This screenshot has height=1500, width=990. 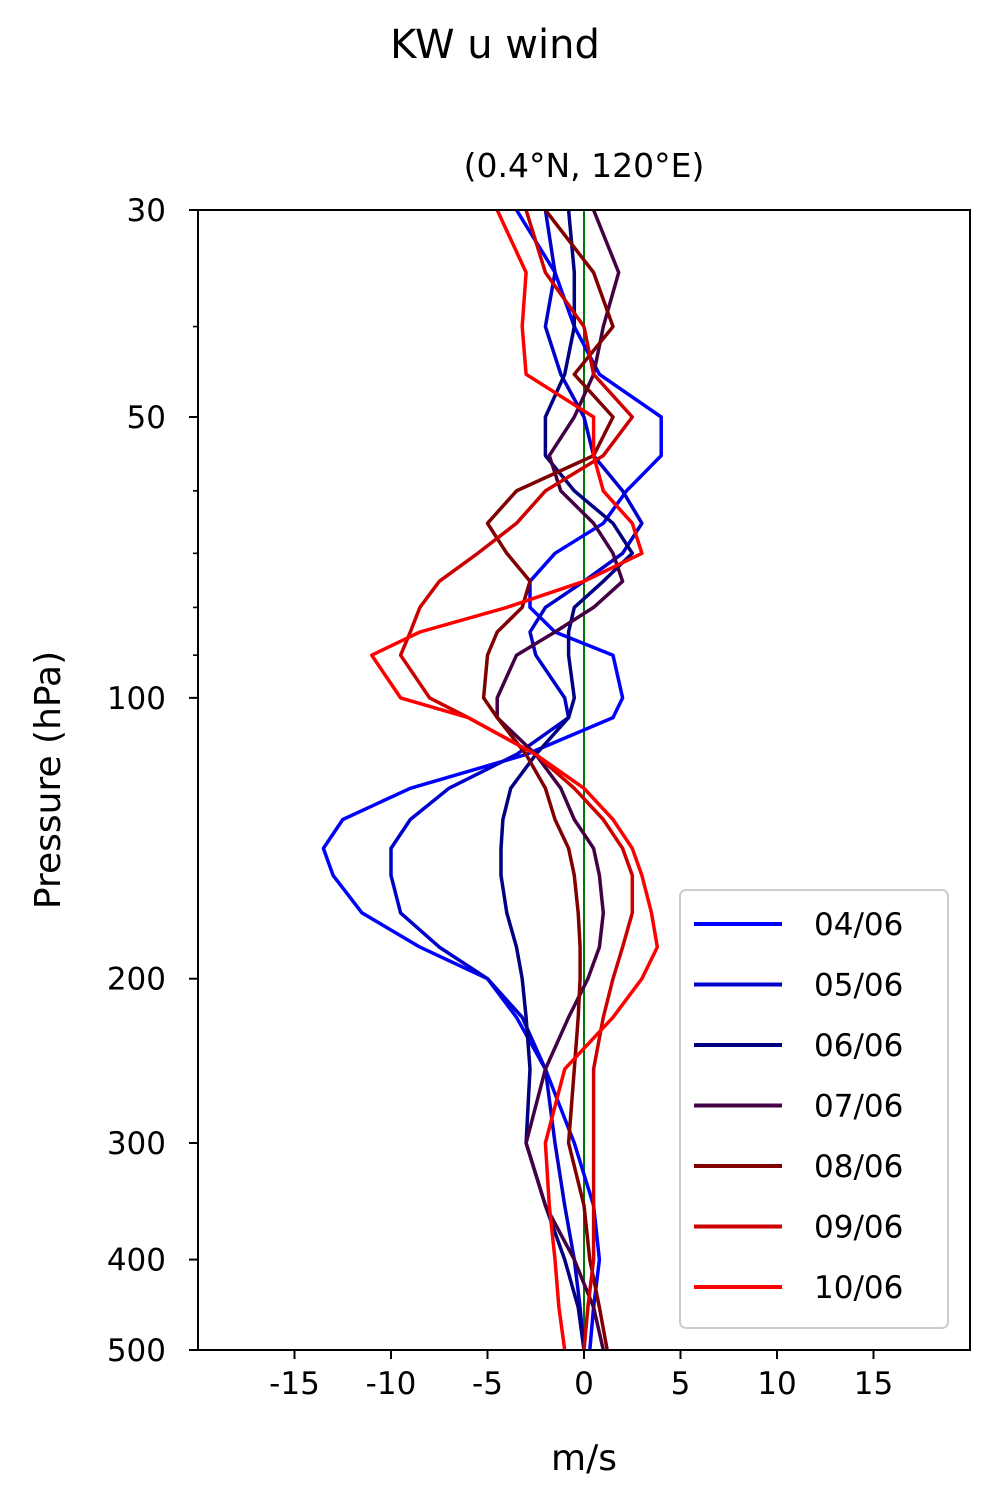 I want to click on y-tick-label: 200, so click(x=136, y=980).